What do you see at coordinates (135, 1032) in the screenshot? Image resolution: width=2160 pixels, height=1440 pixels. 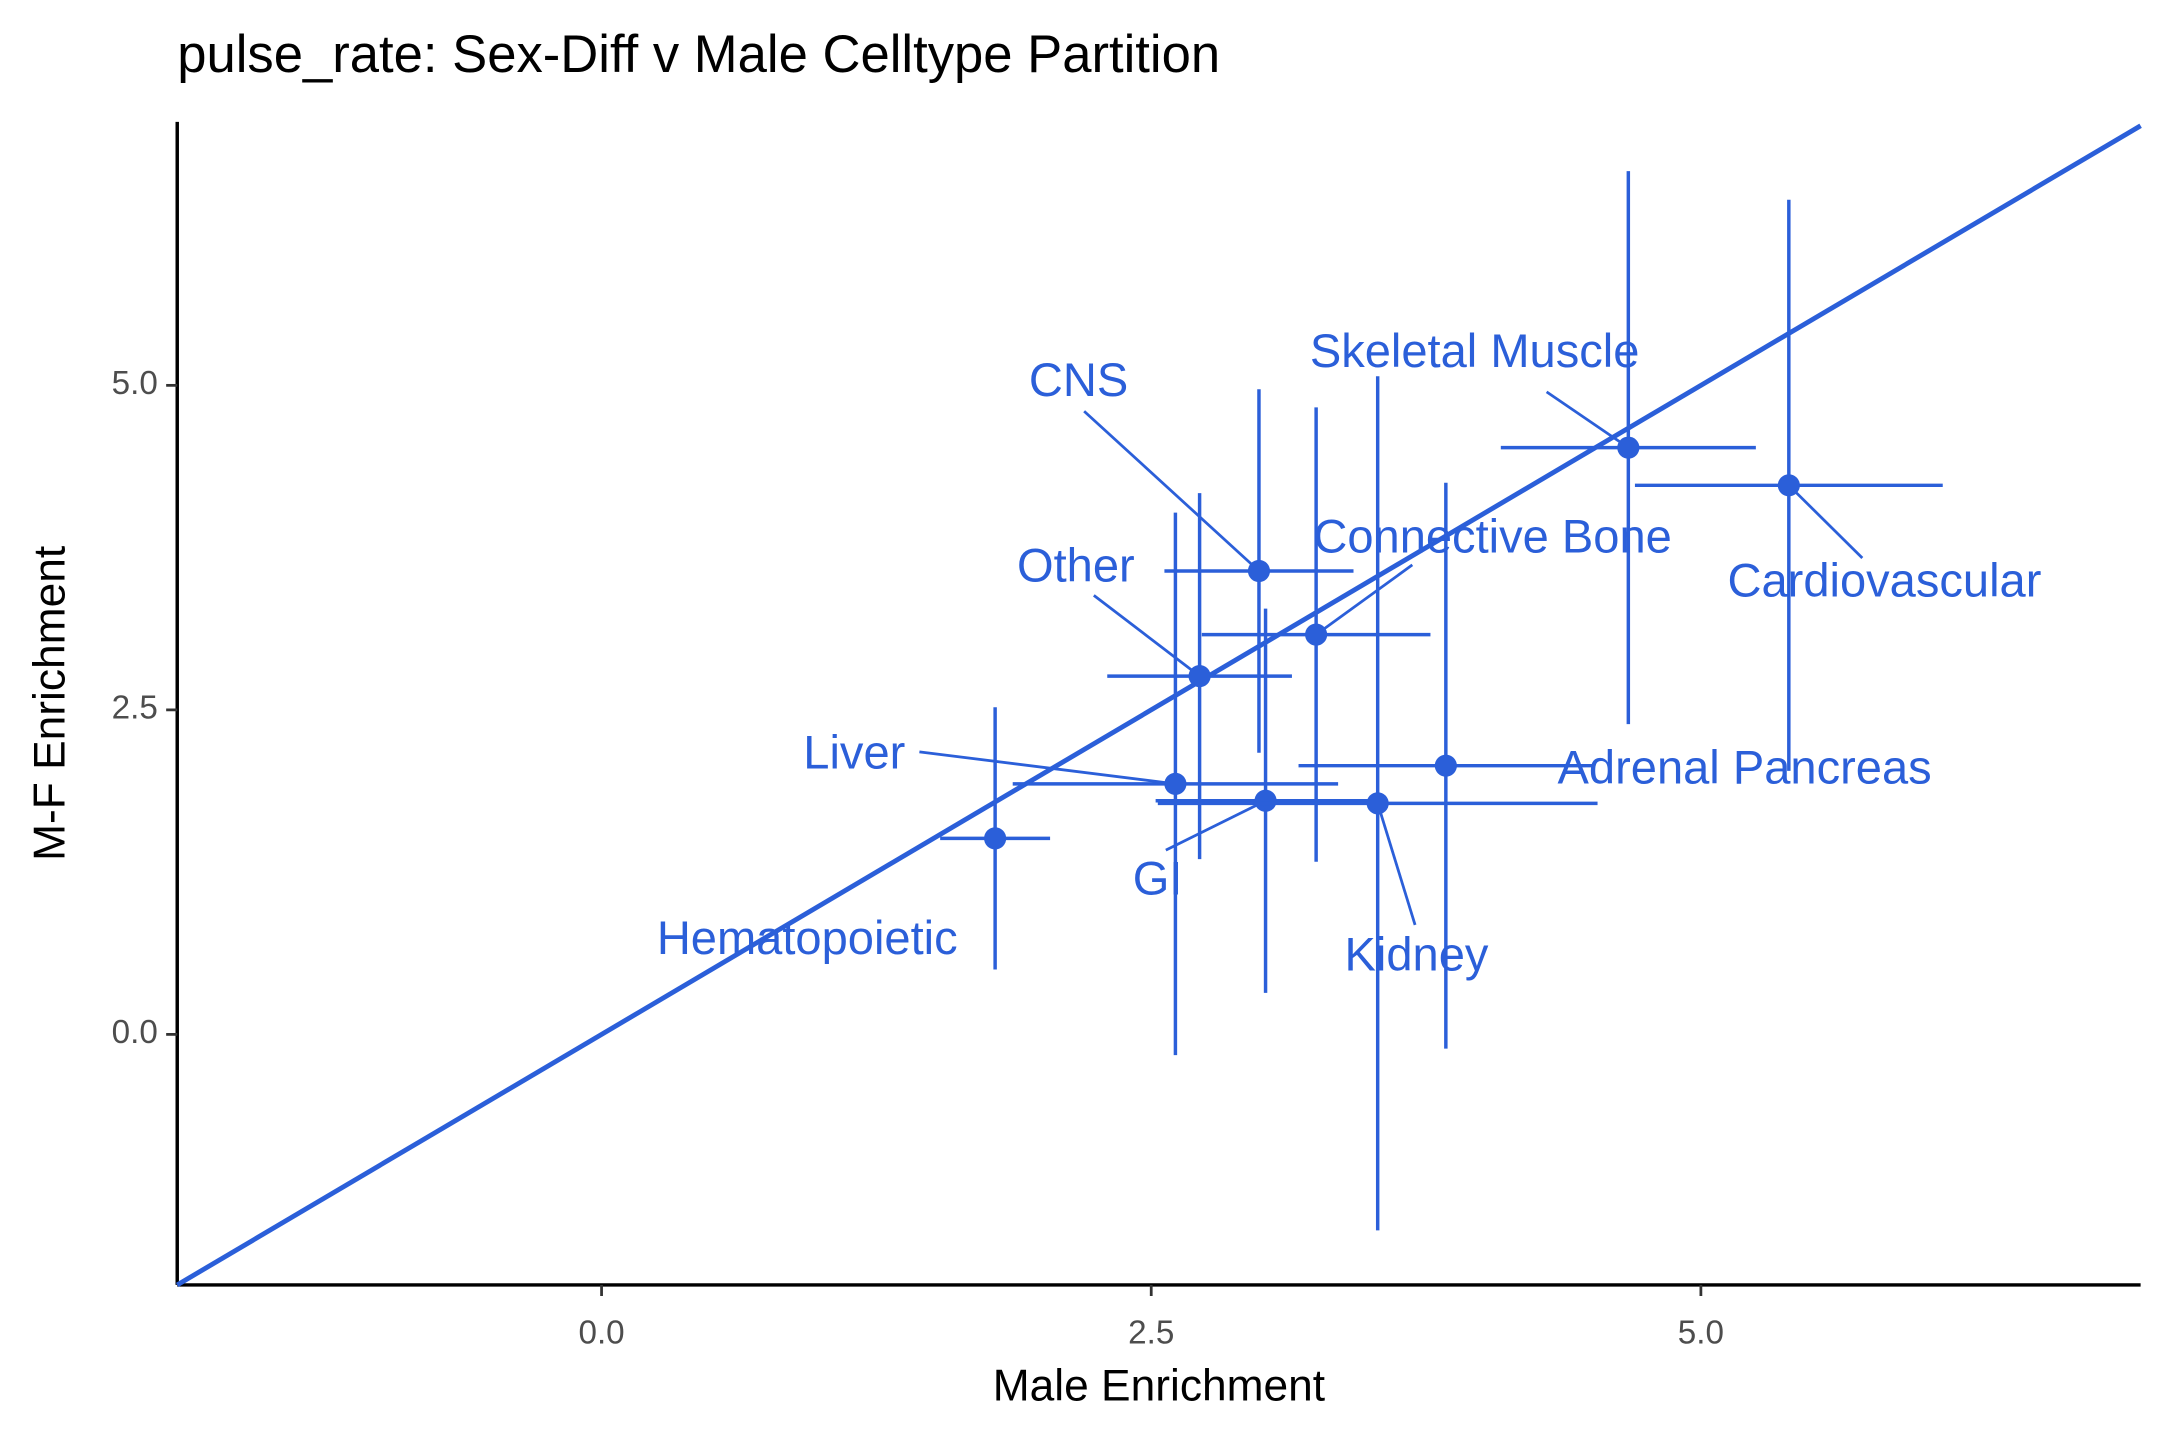 I see `y-tick-label: 0.0` at bounding box center [135, 1032].